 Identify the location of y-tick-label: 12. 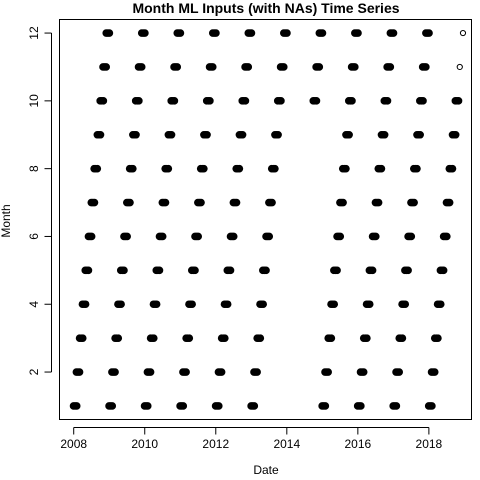
(34, 33).